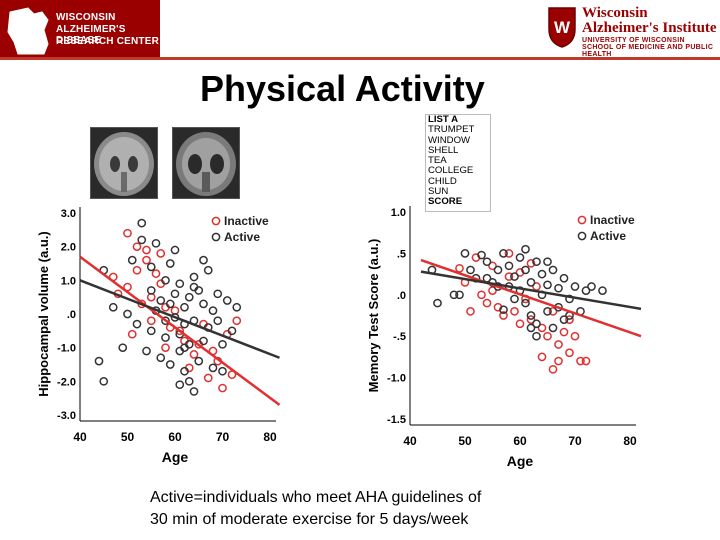  I want to click on wisconsin-map-icon, so click(28, 31).